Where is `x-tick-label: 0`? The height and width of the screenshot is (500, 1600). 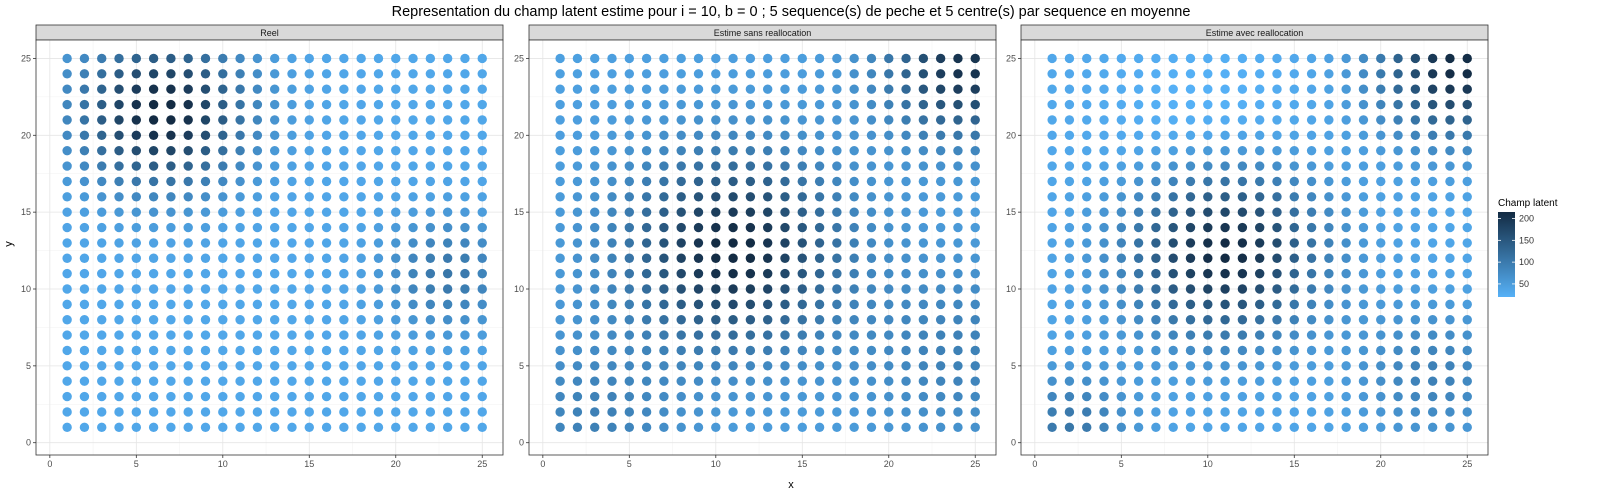
x-tick-label: 0 is located at coordinates (49, 464).